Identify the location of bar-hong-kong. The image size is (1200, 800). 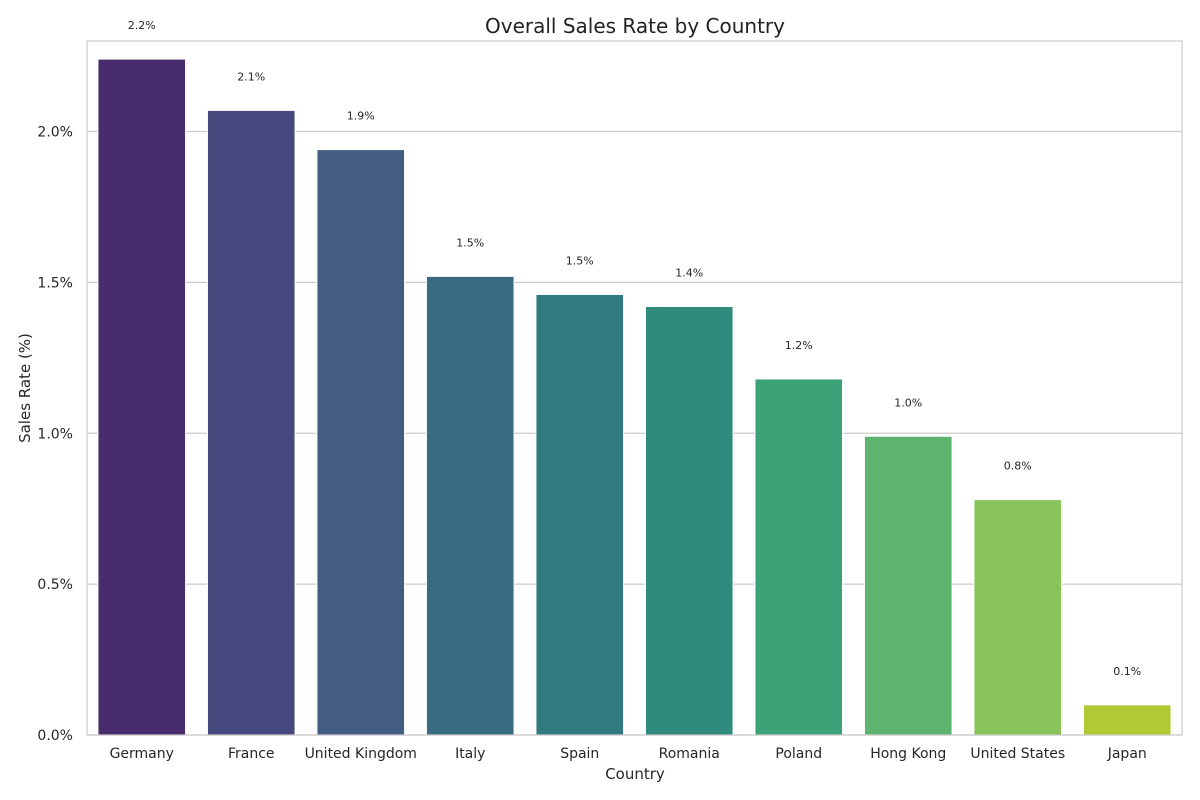
(908, 585).